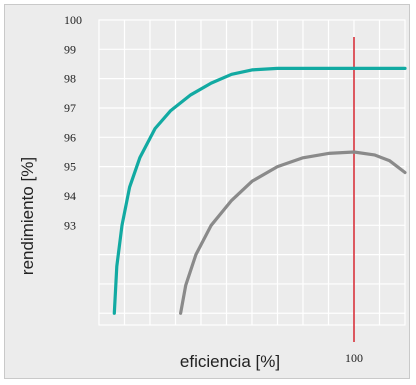 Image resolution: width=416 pixels, height=385 pixels. Describe the element at coordinates (70, 196) in the screenshot. I see `y-tick-label: 94` at that location.